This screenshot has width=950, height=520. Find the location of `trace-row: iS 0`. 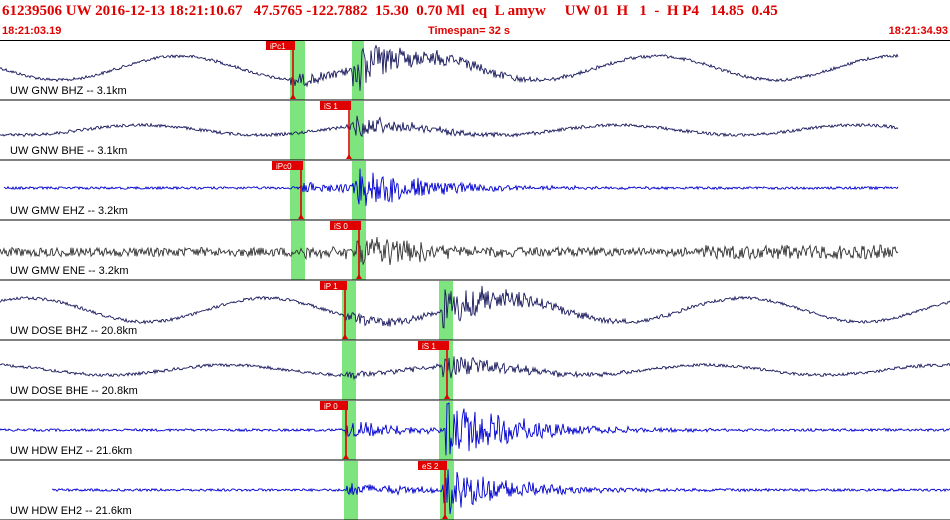

trace-row: iS 0 is located at coordinates (475, 251).